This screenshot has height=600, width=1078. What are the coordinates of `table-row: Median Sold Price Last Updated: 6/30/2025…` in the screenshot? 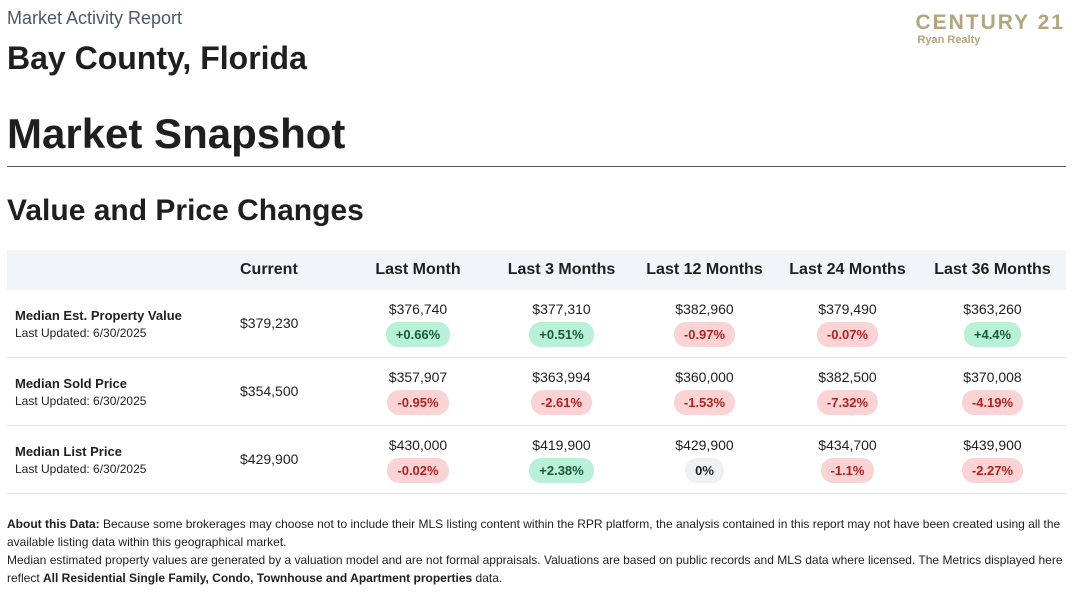 It's located at (536, 391).